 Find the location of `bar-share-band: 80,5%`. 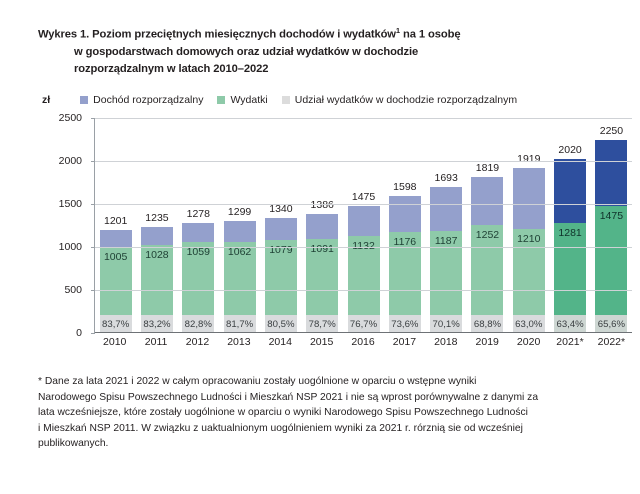

bar-share-band: 80,5% is located at coordinates (280, 324).